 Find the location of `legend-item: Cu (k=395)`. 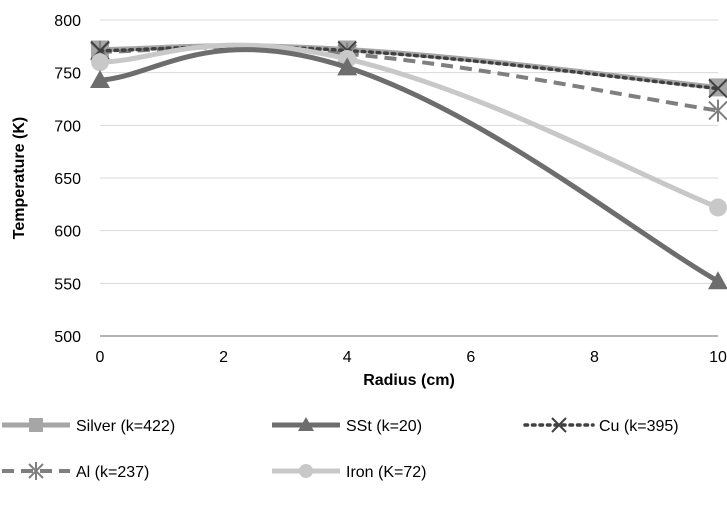

legend-item: Cu (k=395) is located at coordinates (601, 426).